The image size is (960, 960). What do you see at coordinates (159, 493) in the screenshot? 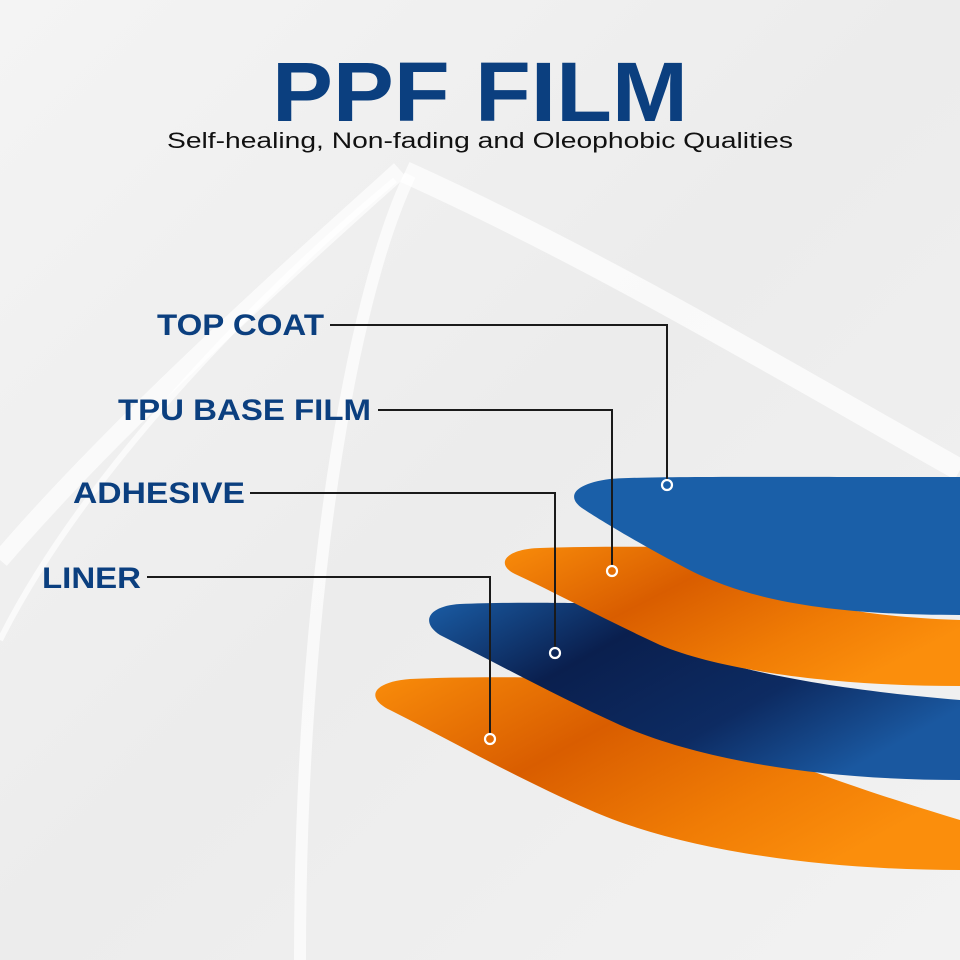
I see `label-adhesive: ADHESIVE` at bounding box center [159, 493].